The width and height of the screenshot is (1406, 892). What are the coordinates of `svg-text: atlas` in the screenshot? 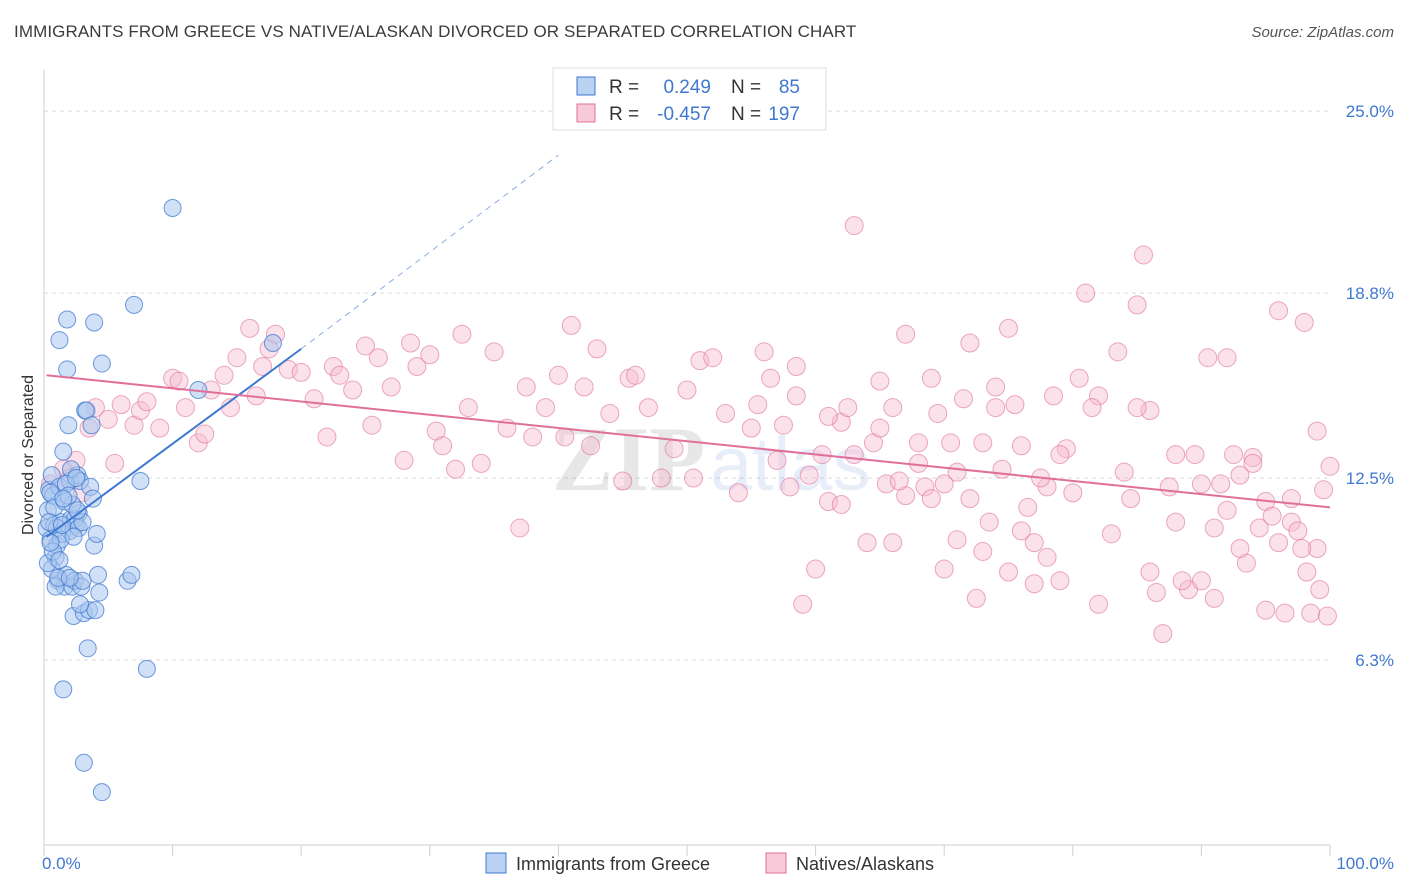 It's located at (790, 464).